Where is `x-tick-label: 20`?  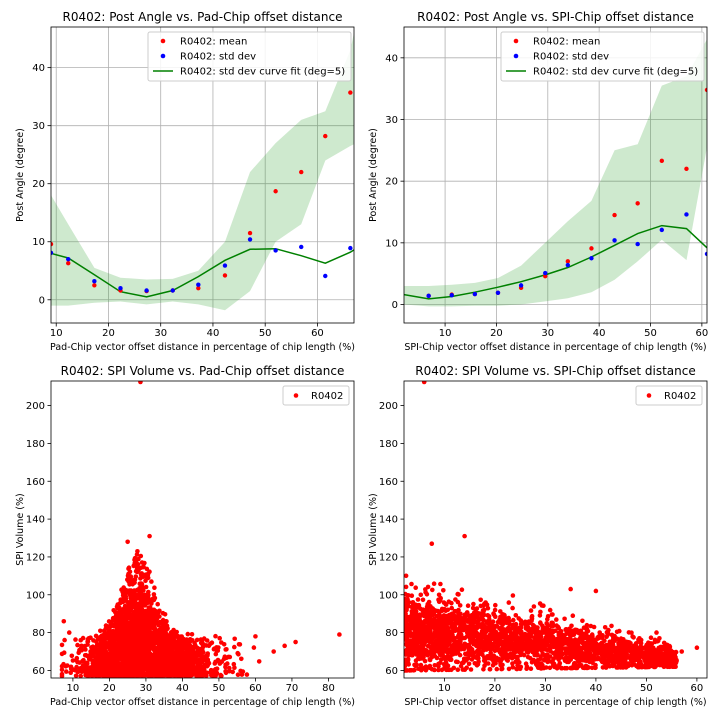 x-tick-label: 20 is located at coordinates (108, 333).